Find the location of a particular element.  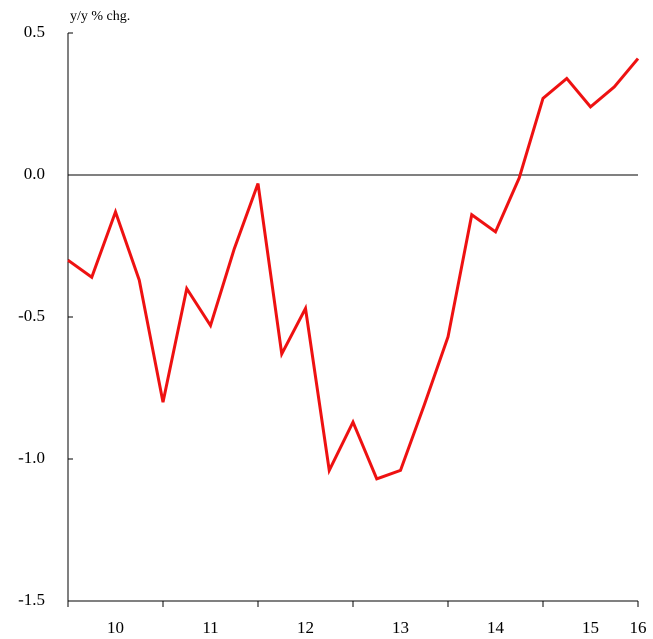

x-tick-label: 12 is located at coordinates (305, 627).